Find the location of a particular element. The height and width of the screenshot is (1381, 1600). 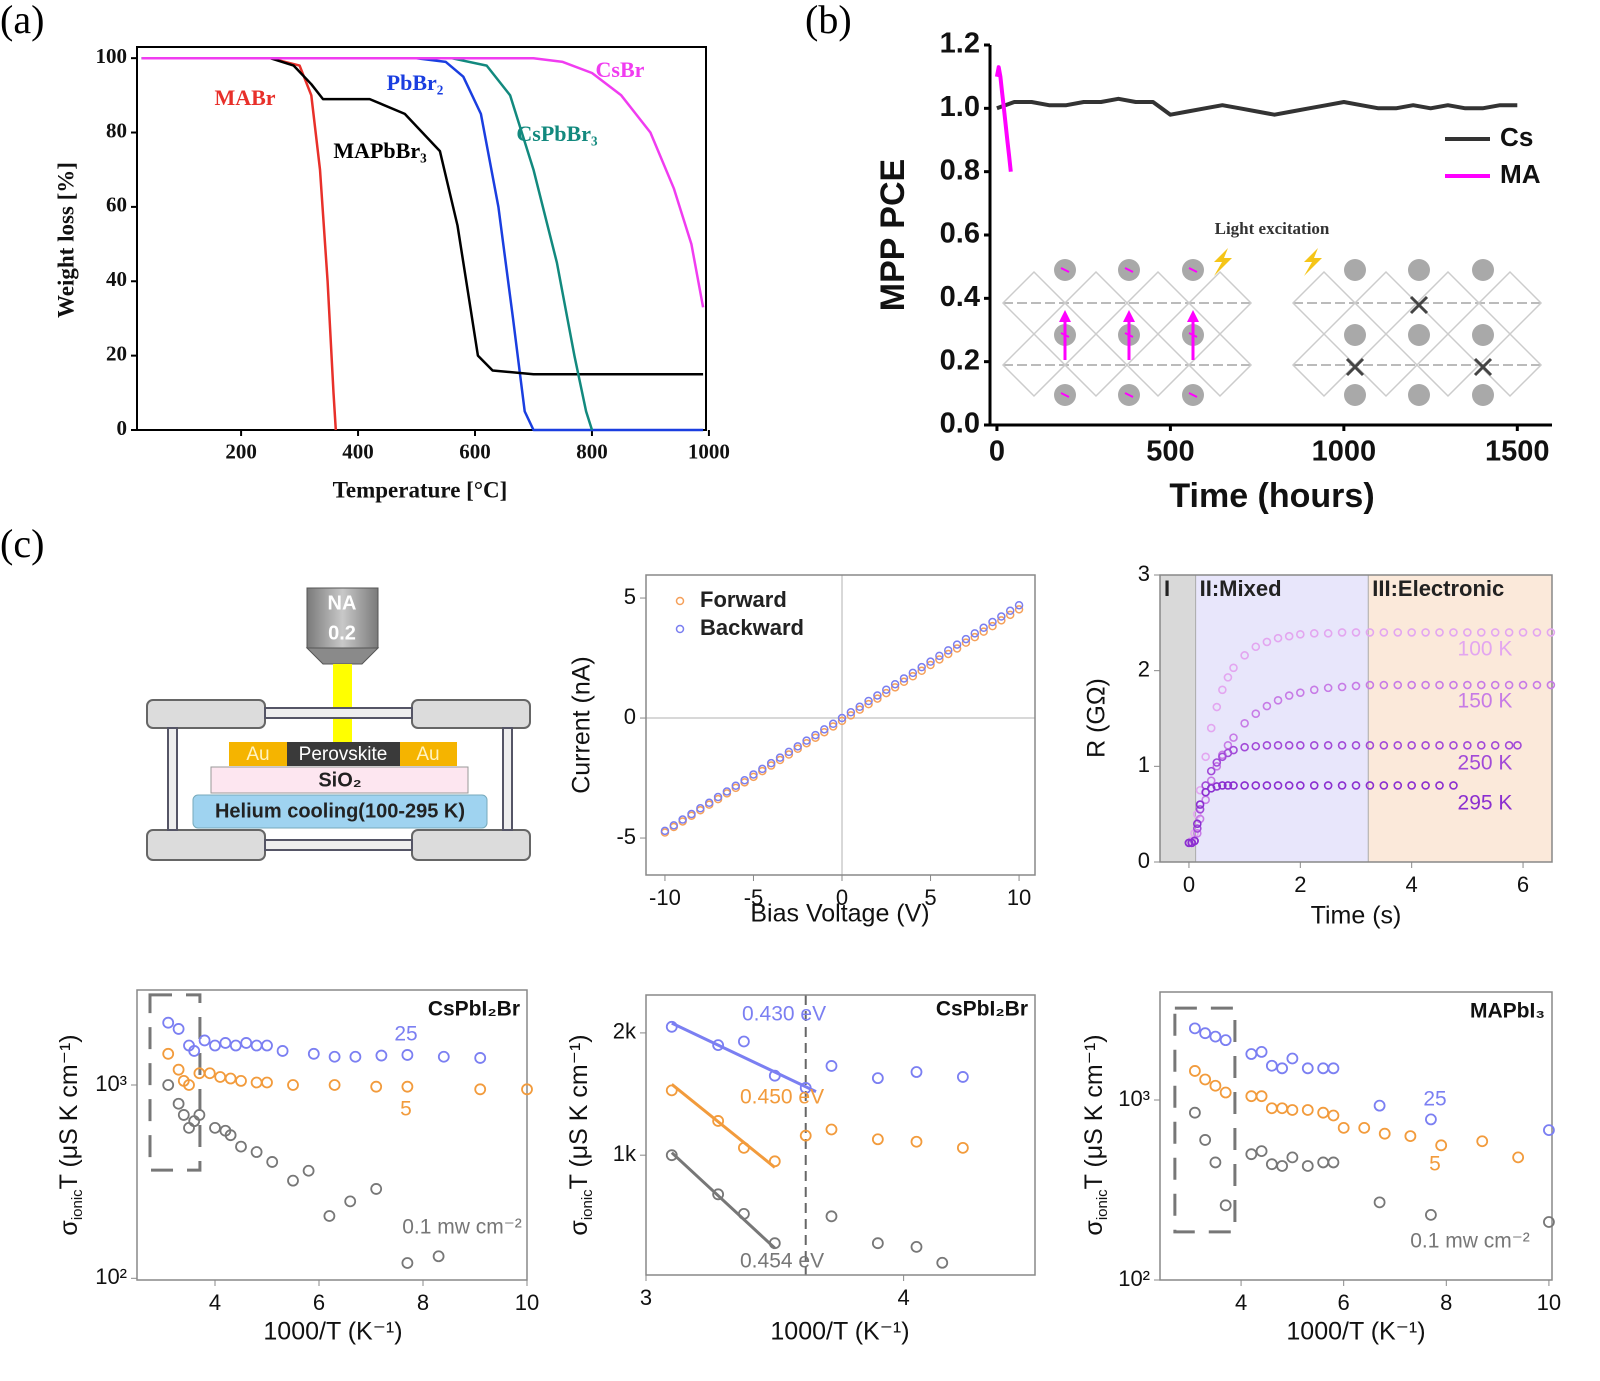

panel-title: CsPbI₂Br is located at coordinates (474, 1009).